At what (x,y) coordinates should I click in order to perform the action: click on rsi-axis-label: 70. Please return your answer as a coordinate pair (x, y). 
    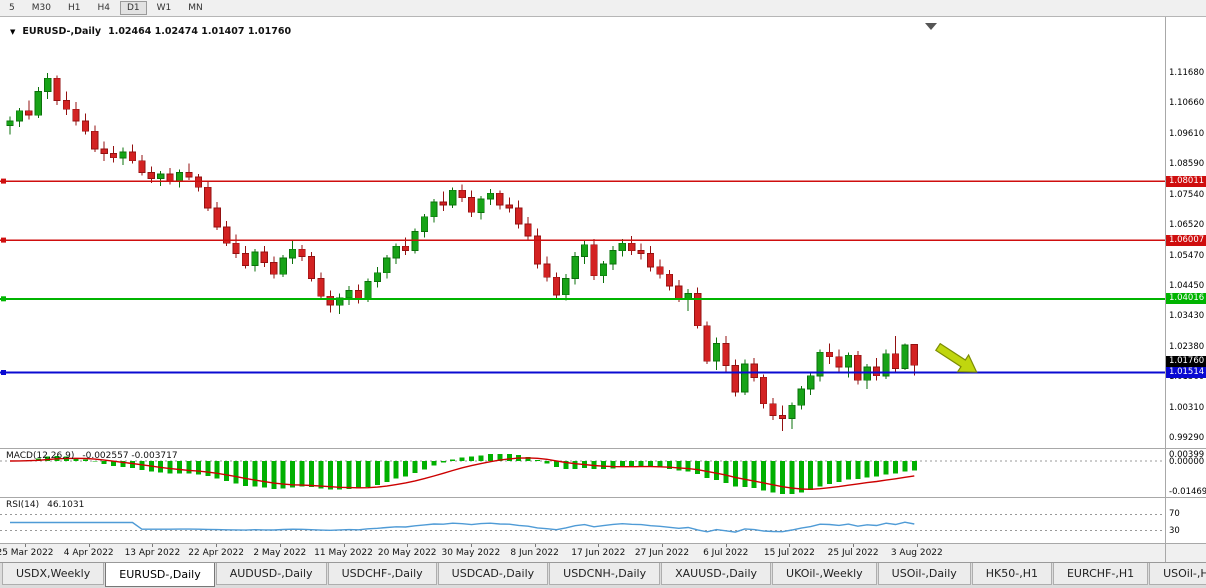
    Looking at the image, I should click on (1174, 514).